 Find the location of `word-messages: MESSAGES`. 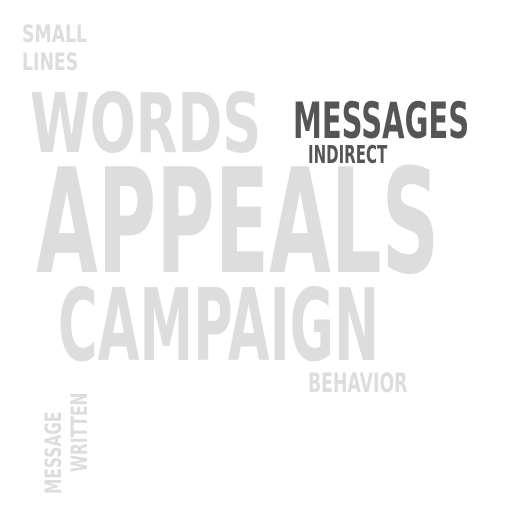

word-messages: MESSAGES is located at coordinates (381, 121).